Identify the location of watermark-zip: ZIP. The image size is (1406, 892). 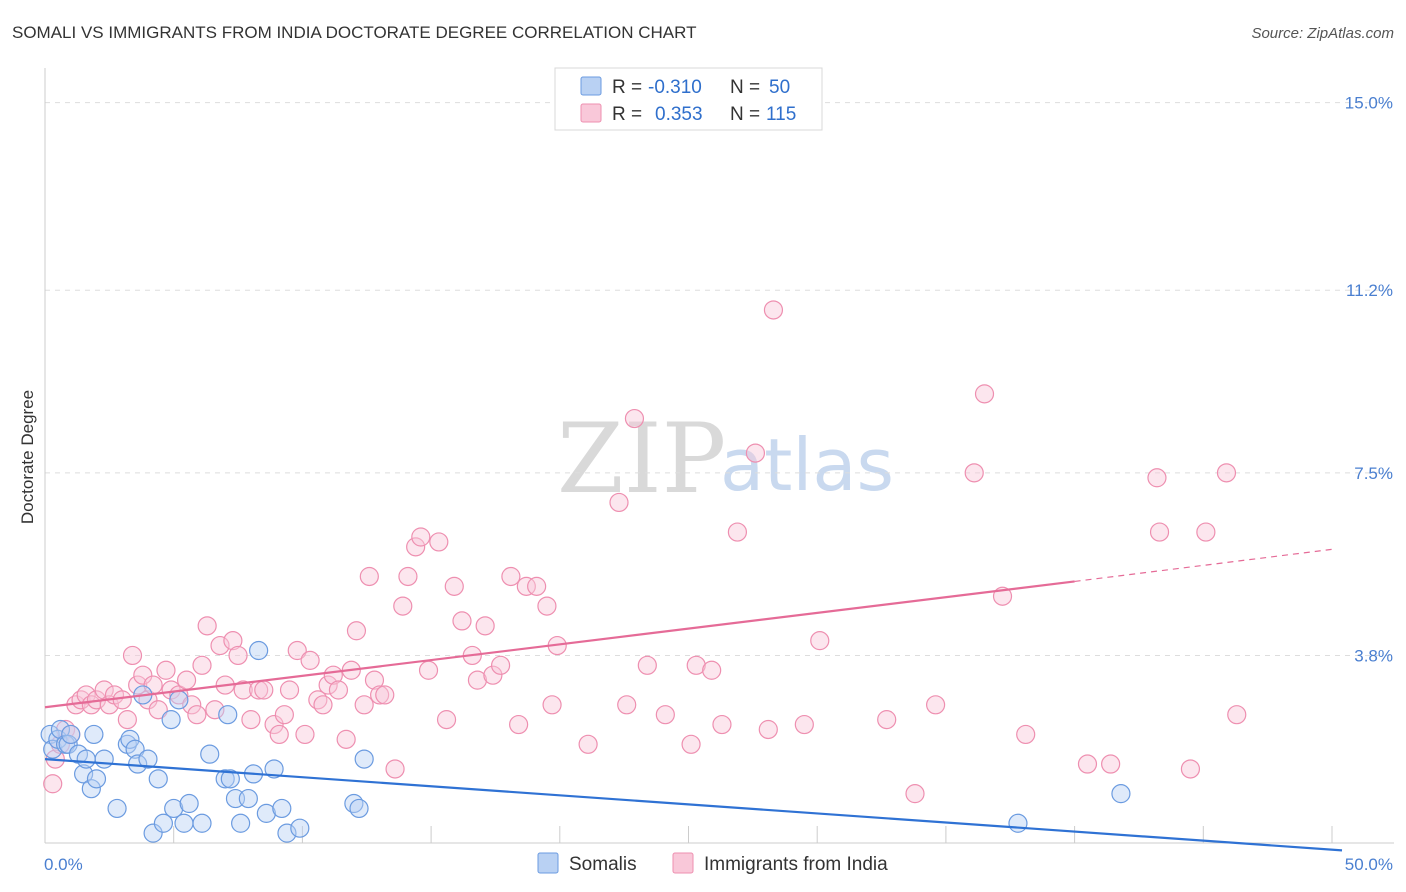
(641, 459).